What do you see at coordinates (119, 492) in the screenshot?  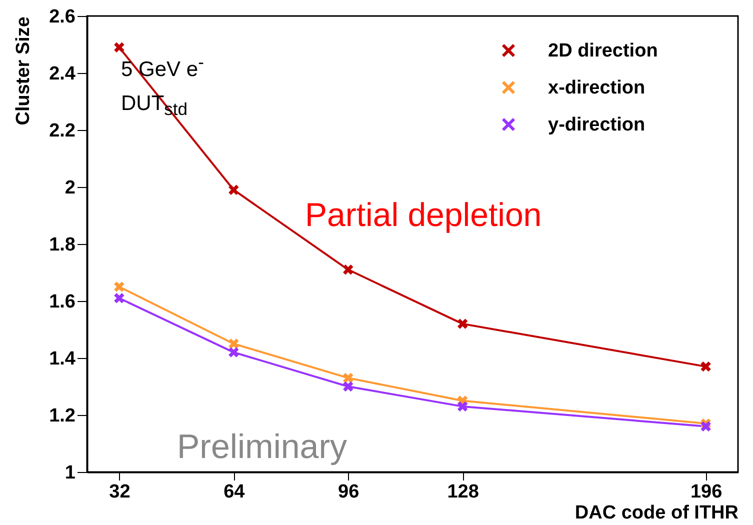 I see `x-tick-label: 32` at bounding box center [119, 492].